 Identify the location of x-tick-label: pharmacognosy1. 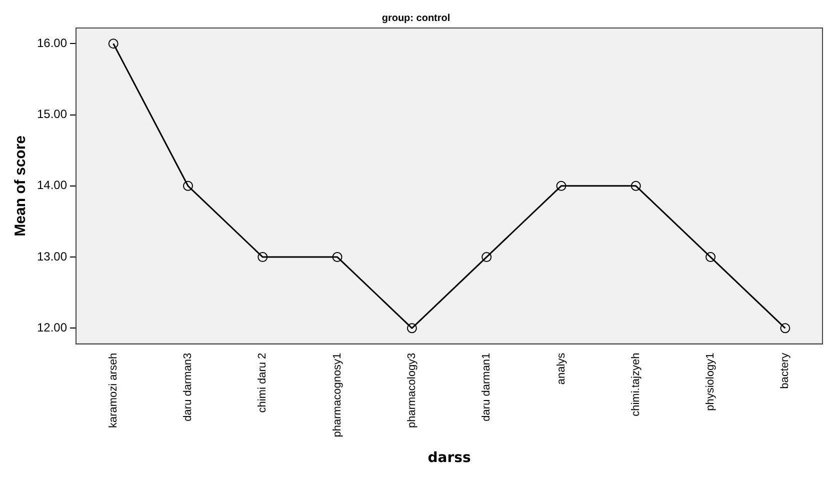
(337, 395).